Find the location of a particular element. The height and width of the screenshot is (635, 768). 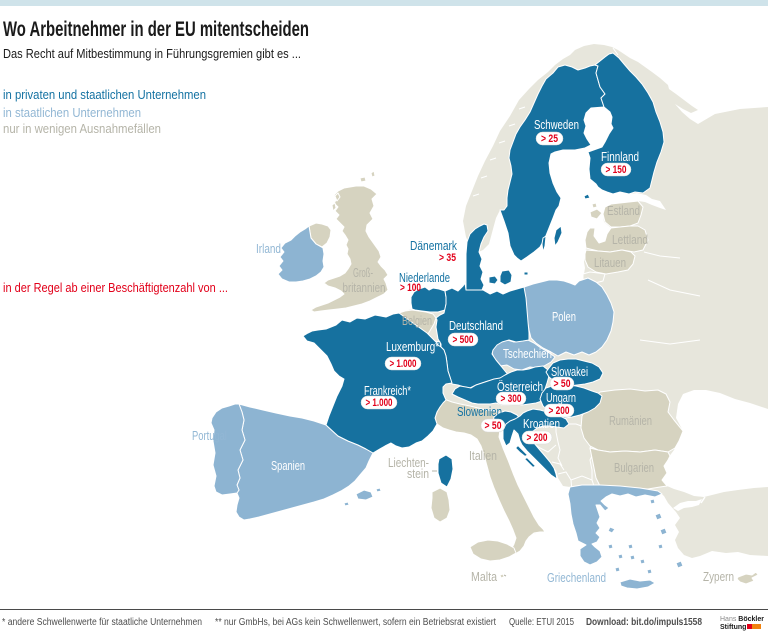

svg-text:in privaten und staatlichen Un: in privaten und staatlichen Unternehmen is located at coordinates (104, 94).